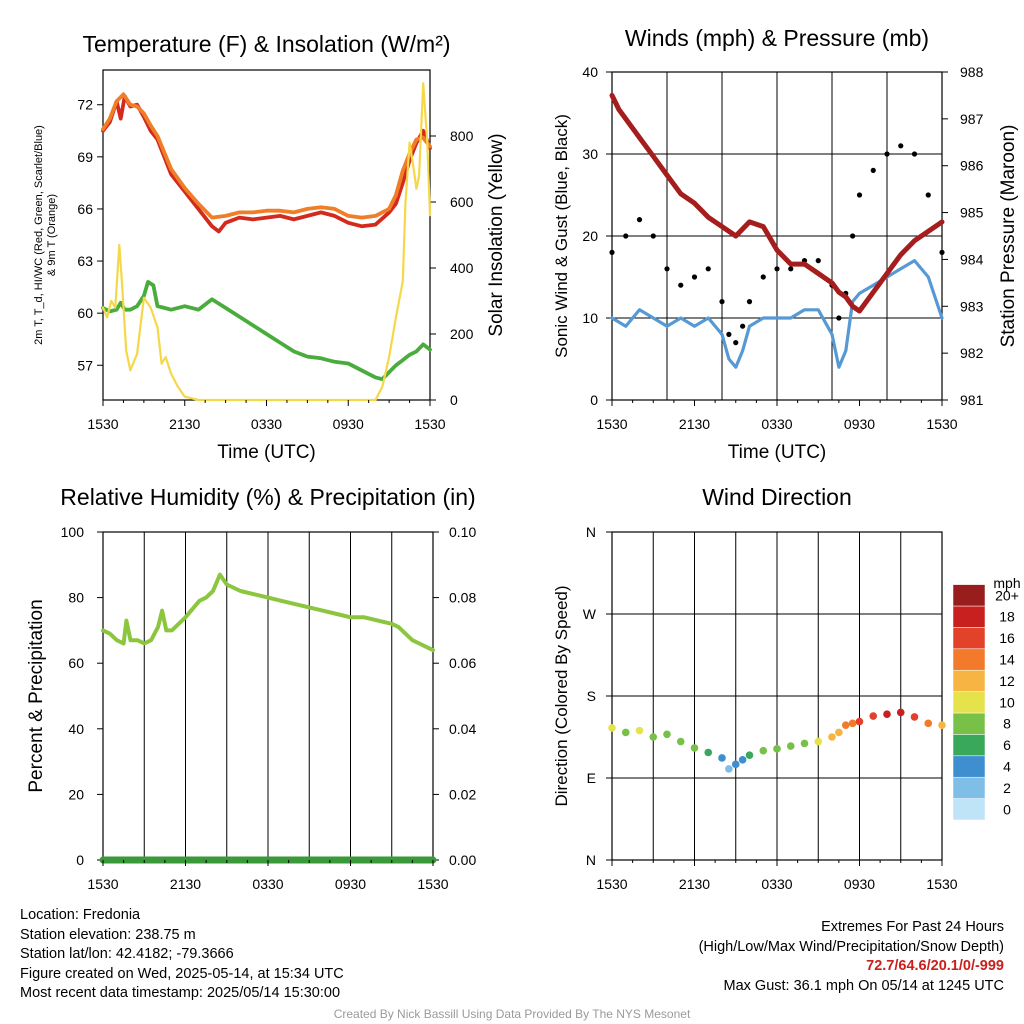 The image size is (1024, 1024). I want to click on y-tick-label-right: 982, so click(972, 353).